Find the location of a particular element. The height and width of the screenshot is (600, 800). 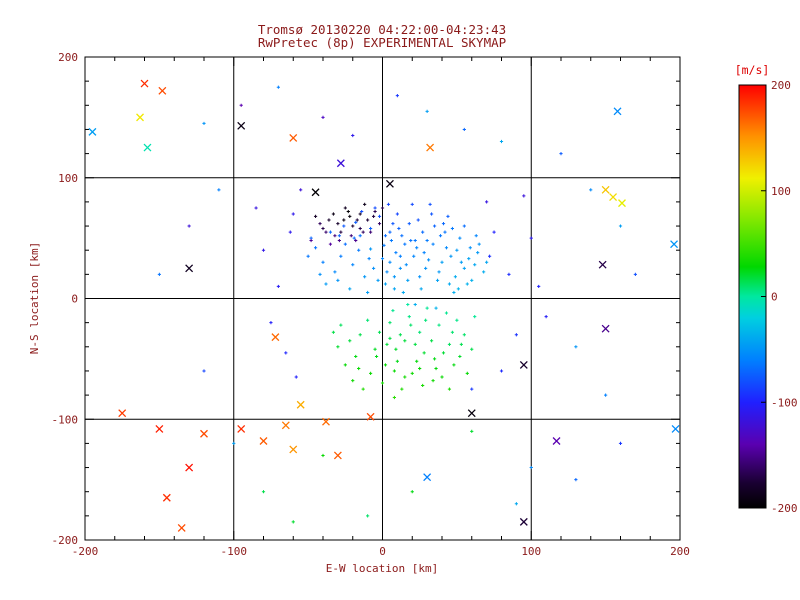

chart-title-line1: Tromsø 20130220 04:22:00-04:23:43 is located at coordinates (382, 29).